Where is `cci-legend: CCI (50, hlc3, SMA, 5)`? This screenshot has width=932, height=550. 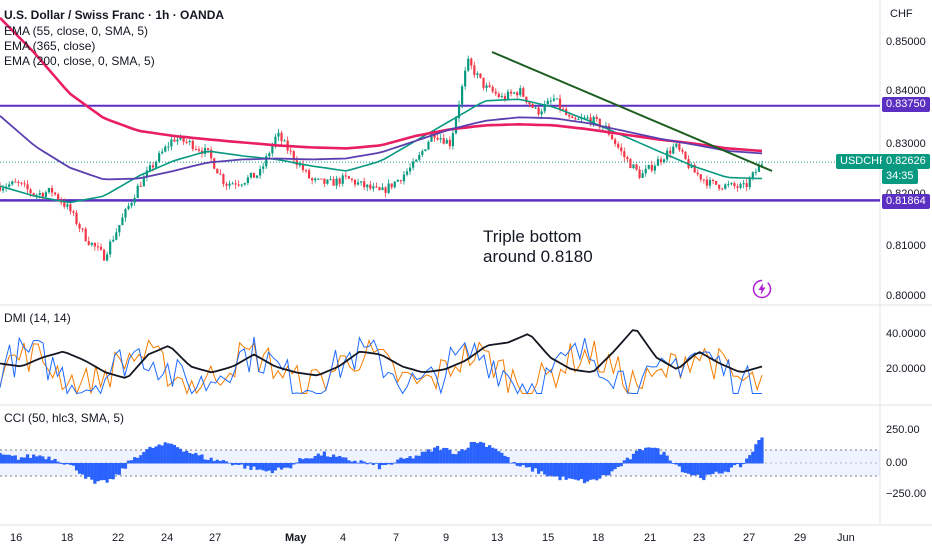 cci-legend: CCI (50, hlc3, SMA, 5) is located at coordinates (64, 418).